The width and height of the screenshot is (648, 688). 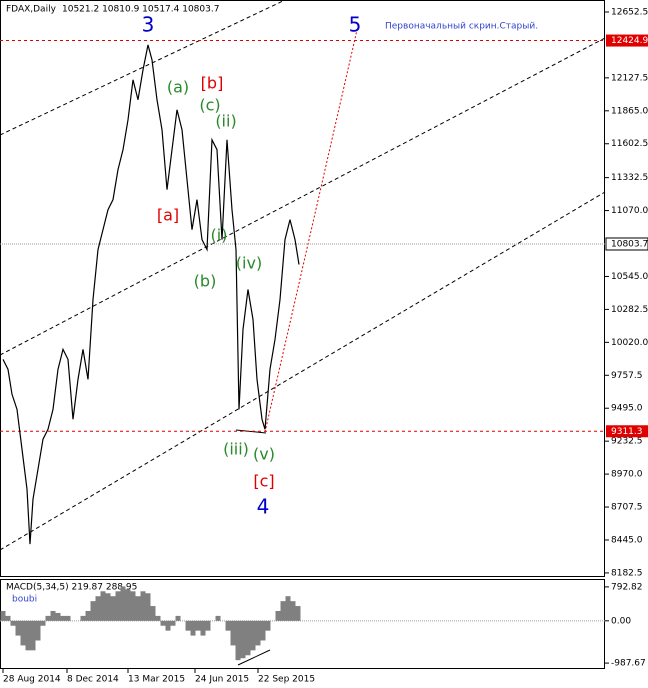 I want to click on y-tick-label: 12127.5, so click(x=629, y=78).